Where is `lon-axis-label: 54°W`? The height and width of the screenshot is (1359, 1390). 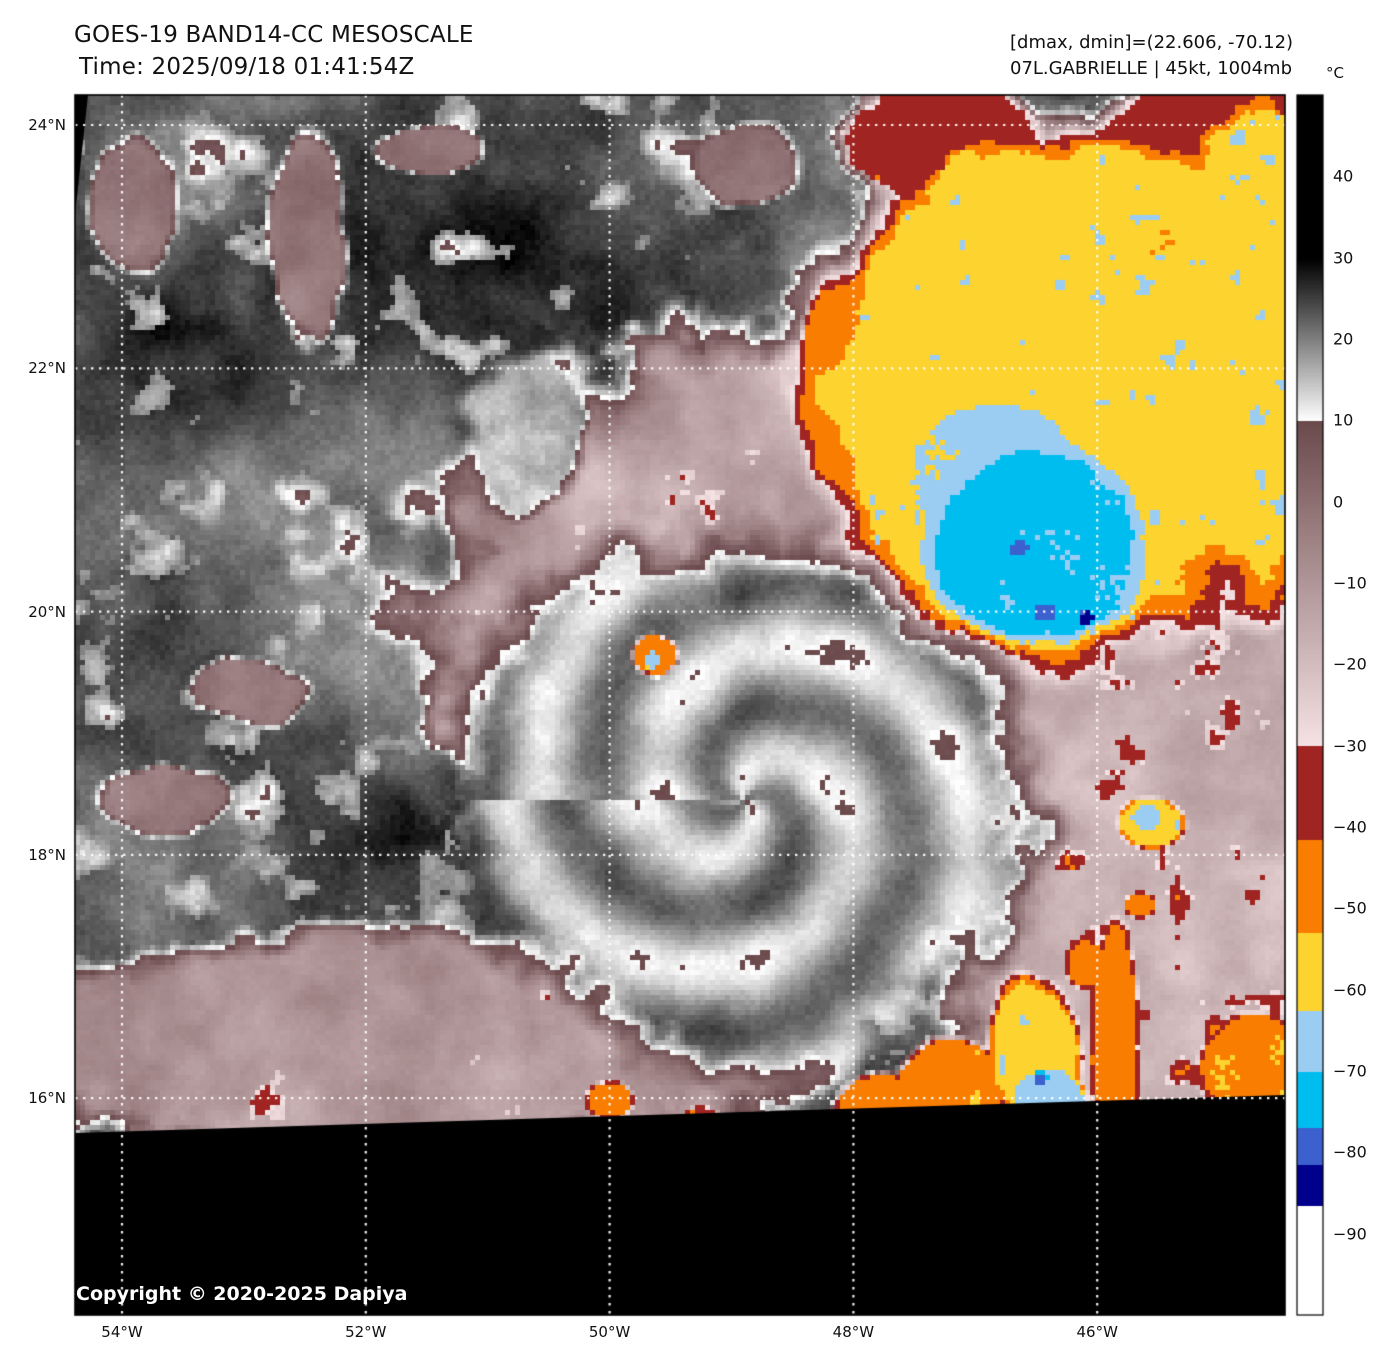
lon-axis-label: 54°W is located at coordinates (122, 1332).